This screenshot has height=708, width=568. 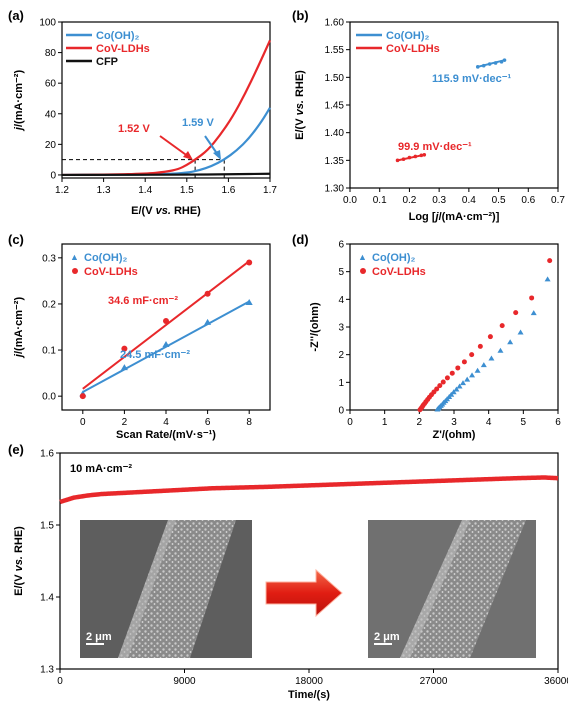 What do you see at coordinates (472, 79) in the screenshot?
I see `panel-b-annotation-blue: 115.9 mV·dec⁻¹` at bounding box center [472, 79].